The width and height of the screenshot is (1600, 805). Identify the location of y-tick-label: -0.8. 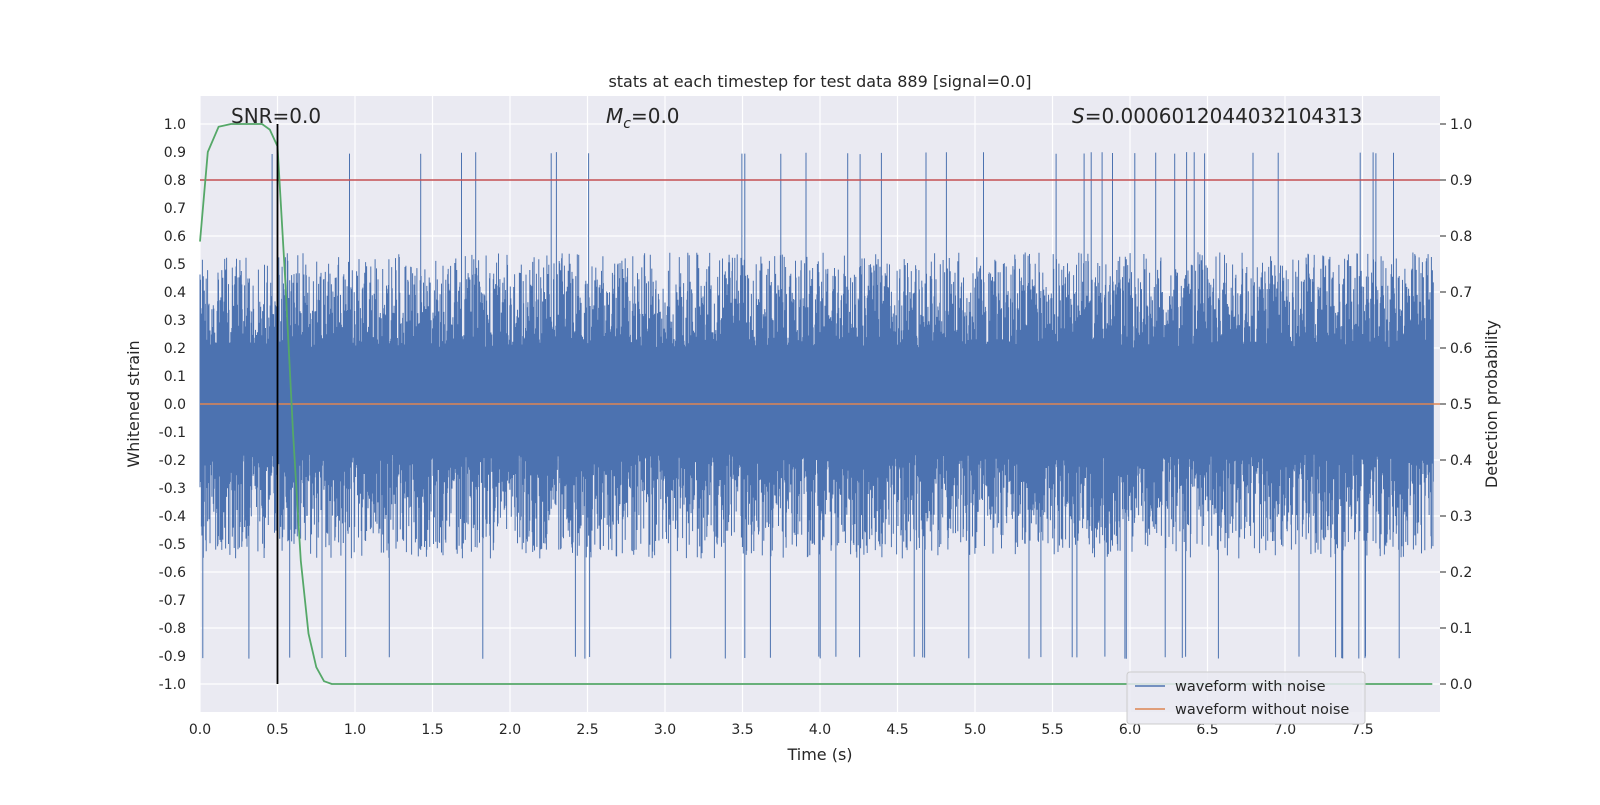
(172, 629).